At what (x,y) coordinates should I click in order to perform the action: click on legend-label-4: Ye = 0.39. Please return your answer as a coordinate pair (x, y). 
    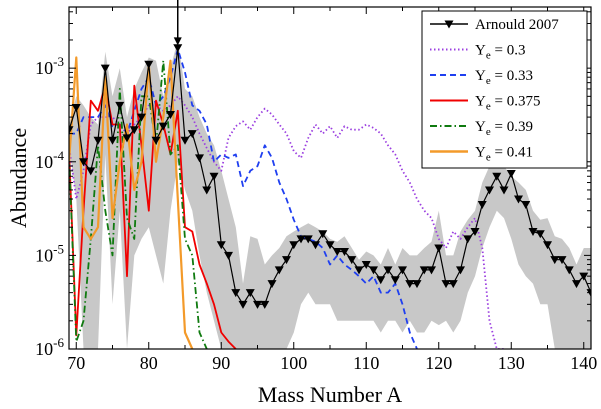
    Looking at the image, I should click on (504, 128).